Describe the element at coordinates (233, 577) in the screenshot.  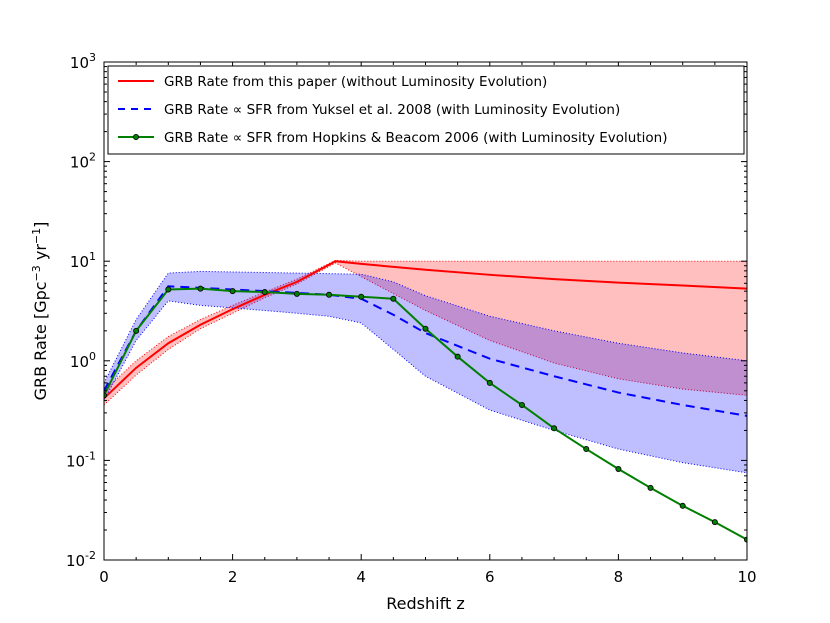
I see `x-tick-label: 2` at that location.